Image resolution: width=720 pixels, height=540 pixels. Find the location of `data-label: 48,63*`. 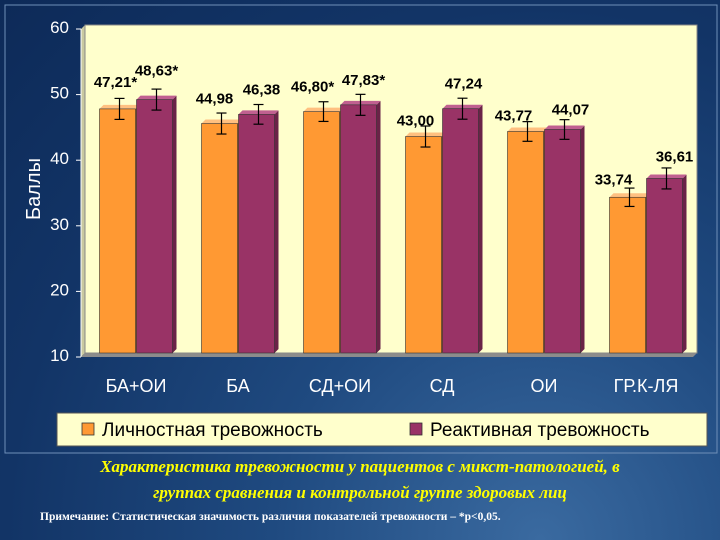

data-label: 48,63* is located at coordinates (157, 71).